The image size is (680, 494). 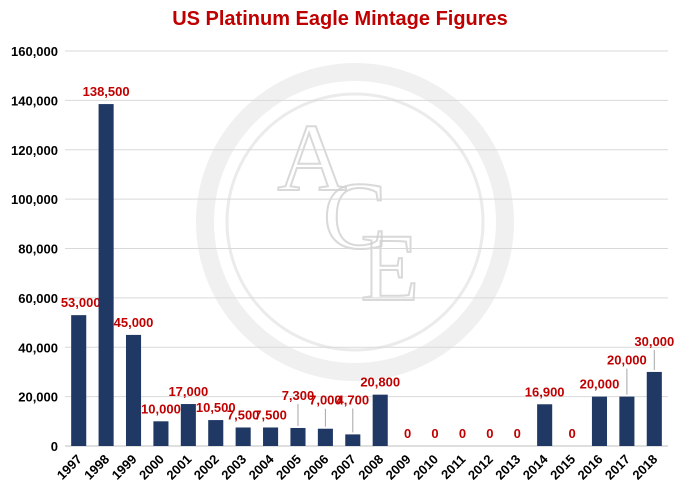 I want to click on y-tick-label: 80,000, so click(x=38, y=249).